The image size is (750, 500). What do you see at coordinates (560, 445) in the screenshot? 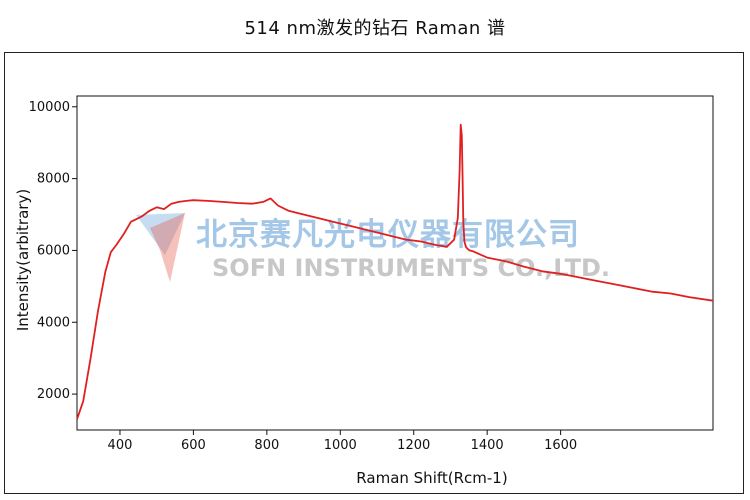
I see `x-tick-label: 1600` at bounding box center [560, 445].